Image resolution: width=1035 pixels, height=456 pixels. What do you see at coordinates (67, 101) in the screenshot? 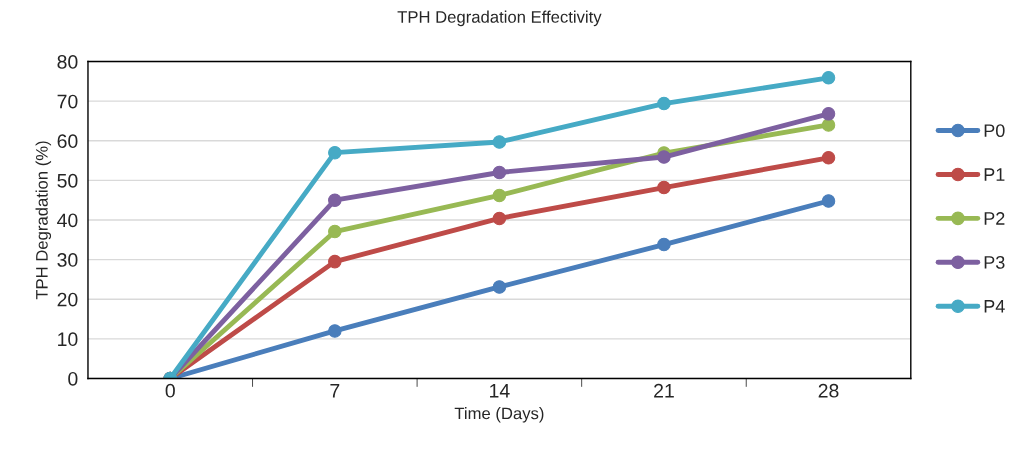
I see `y-tick-label: 70` at bounding box center [67, 101].